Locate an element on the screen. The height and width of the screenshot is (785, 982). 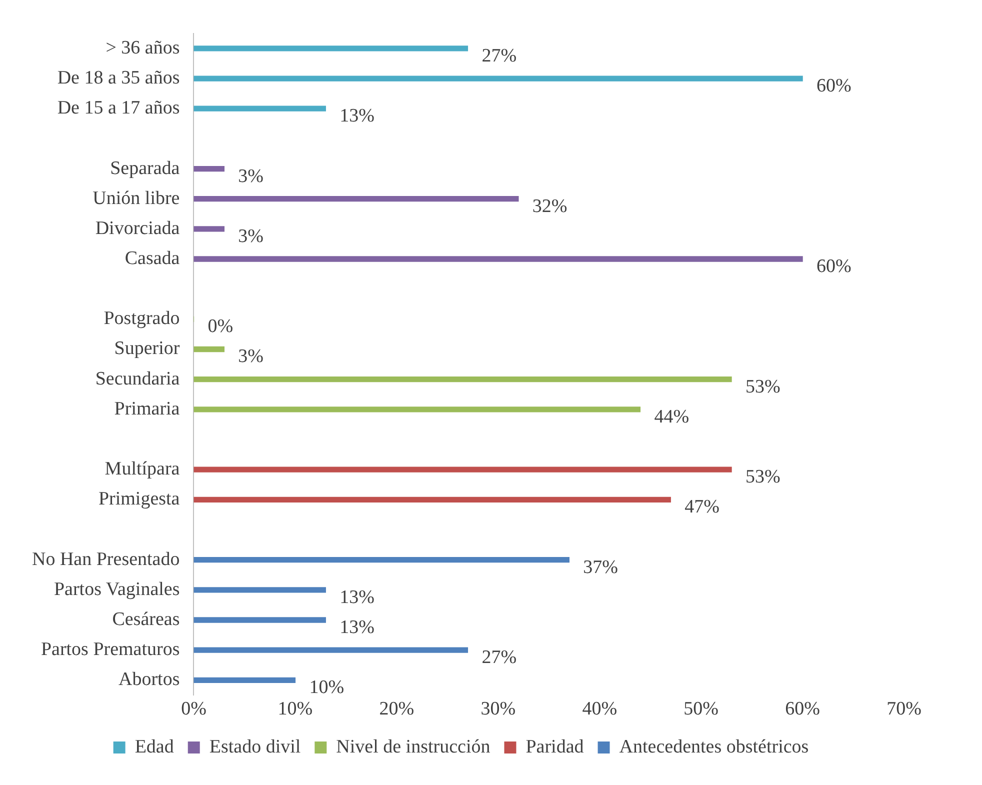
y-tick-label: Secundaria is located at coordinates (137, 379).